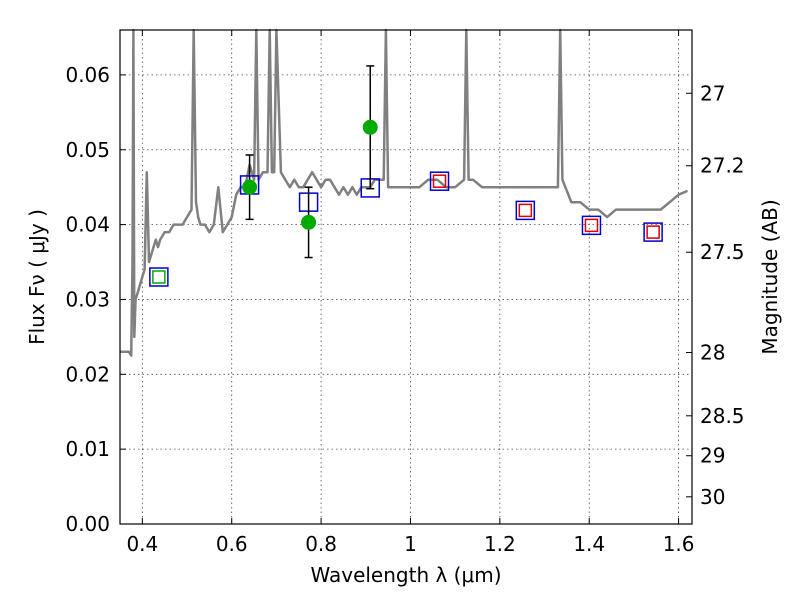 The height and width of the screenshot is (600, 800). I want to click on y-tick-label: 0.04, so click(87, 225).